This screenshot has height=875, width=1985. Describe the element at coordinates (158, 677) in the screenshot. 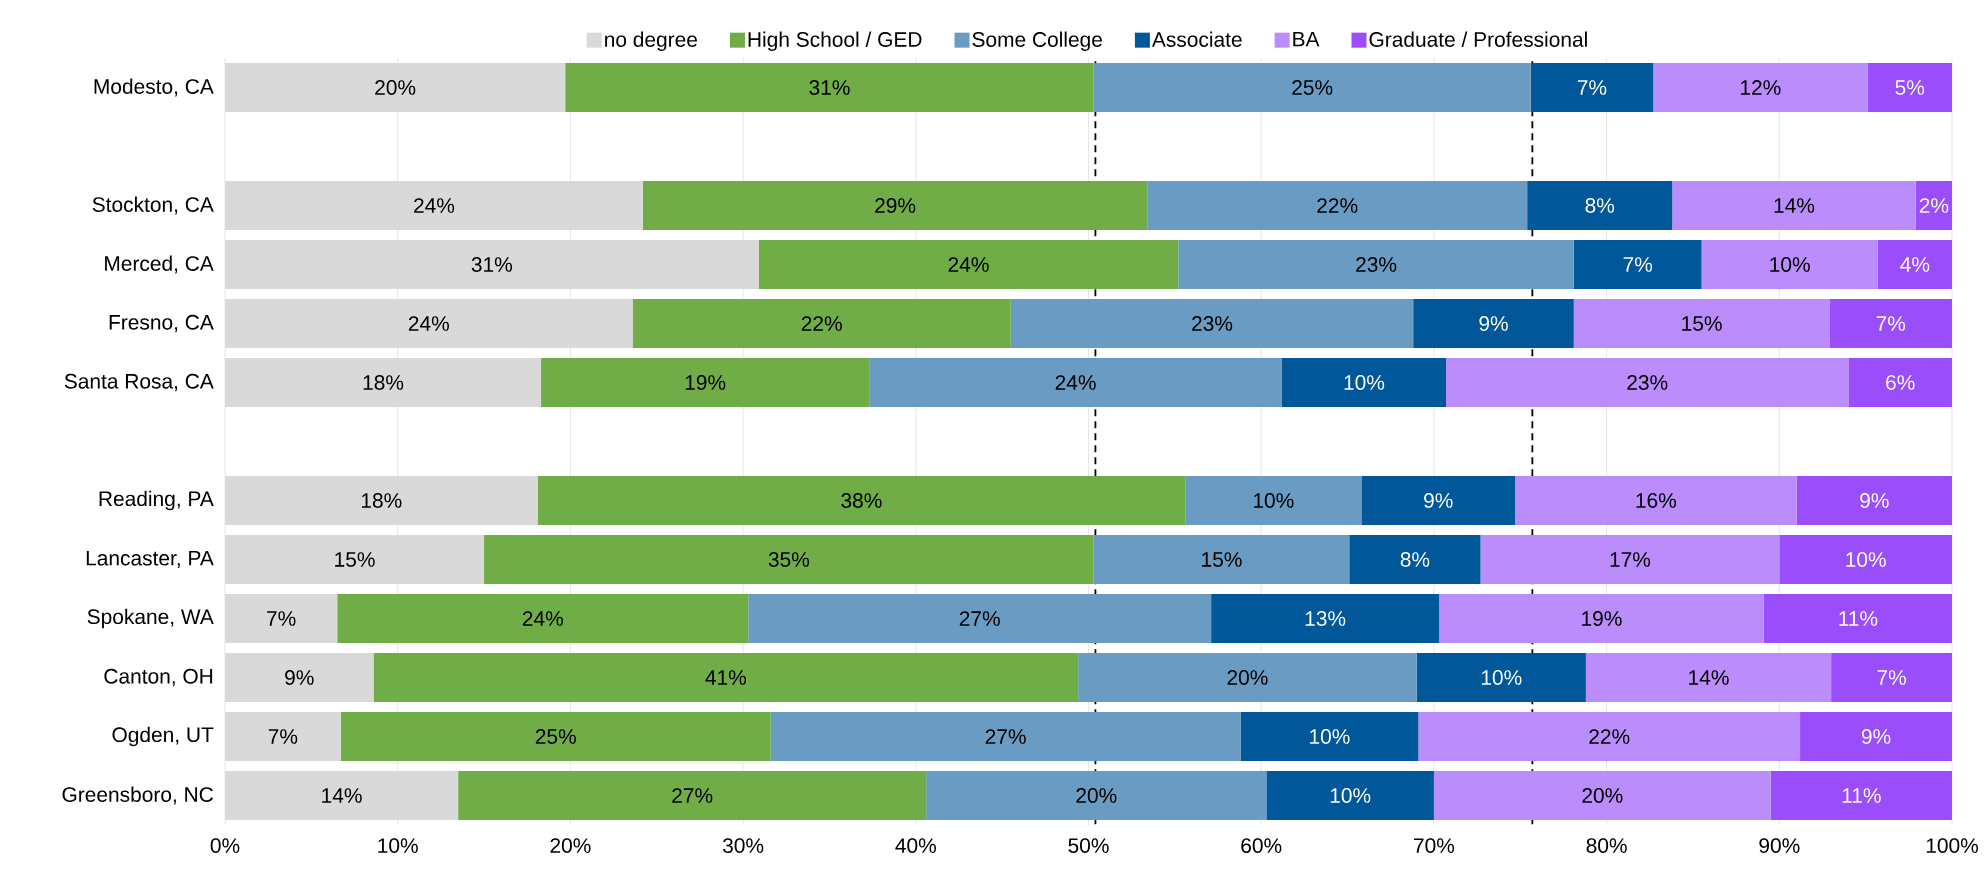

I see `y-tick-label: Canton, OH` at that location.